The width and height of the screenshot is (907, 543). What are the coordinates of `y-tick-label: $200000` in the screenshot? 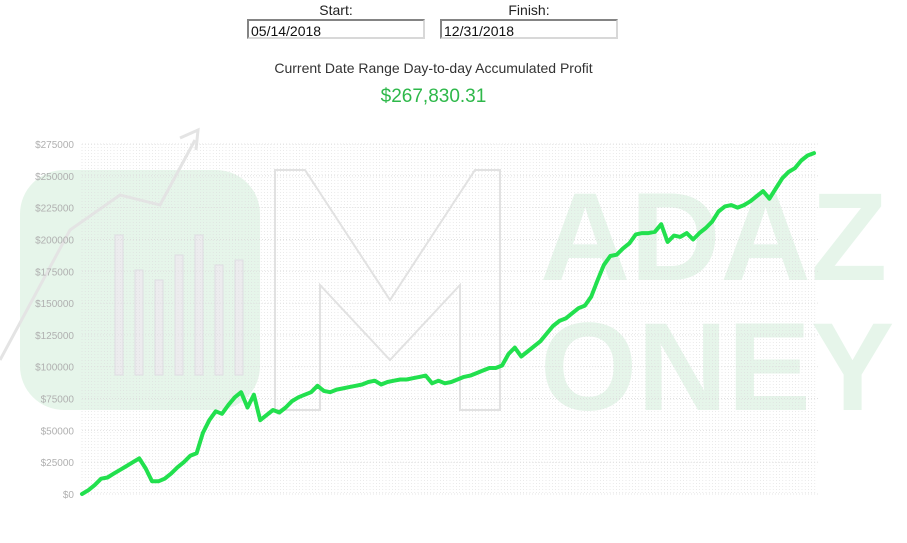 It's located at (54, 240).